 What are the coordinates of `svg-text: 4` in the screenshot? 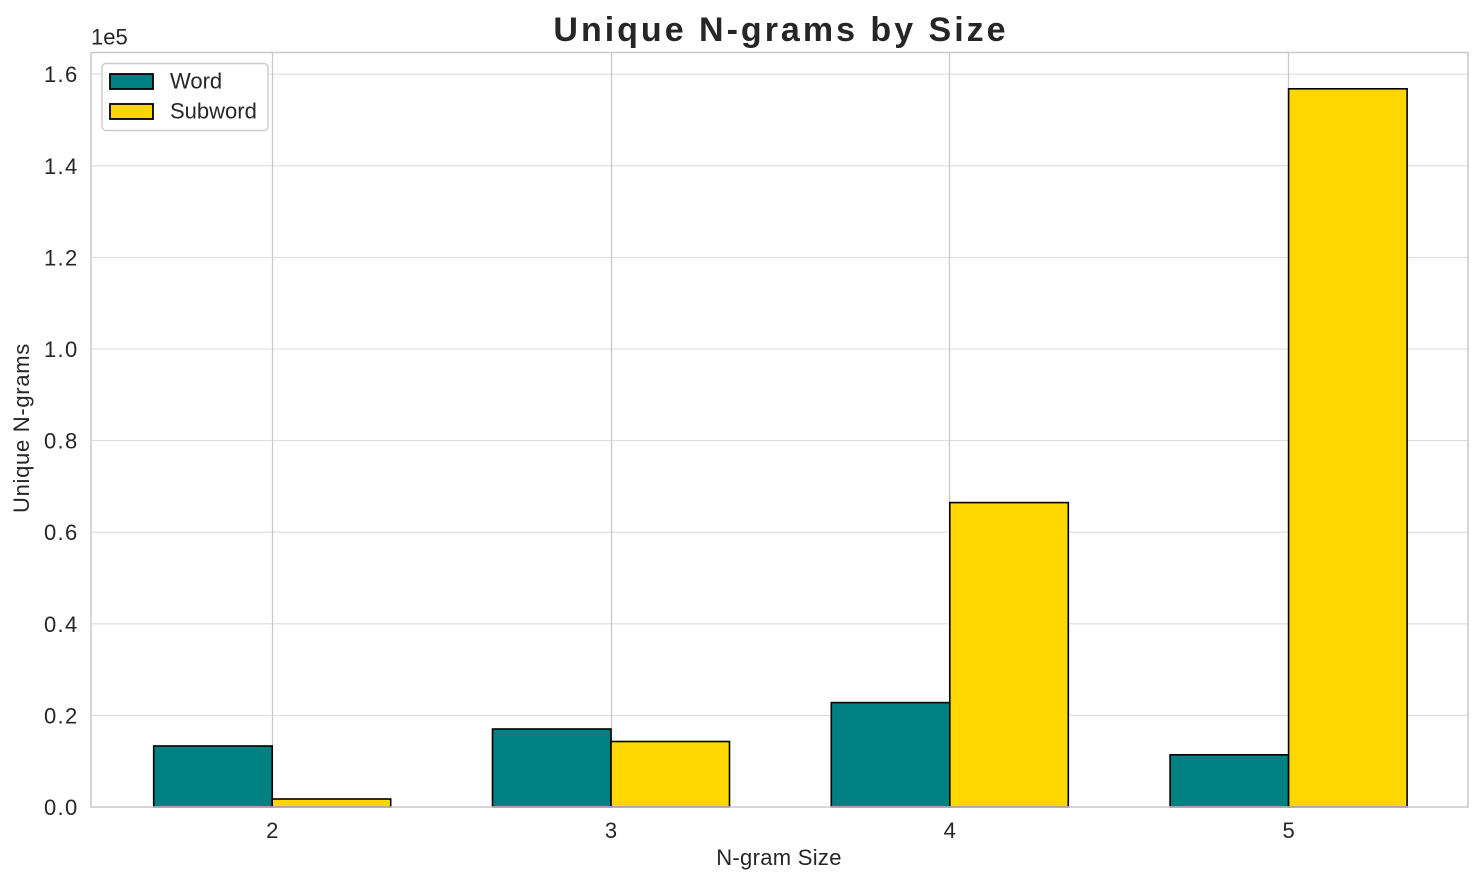 It's located at (950, 830).